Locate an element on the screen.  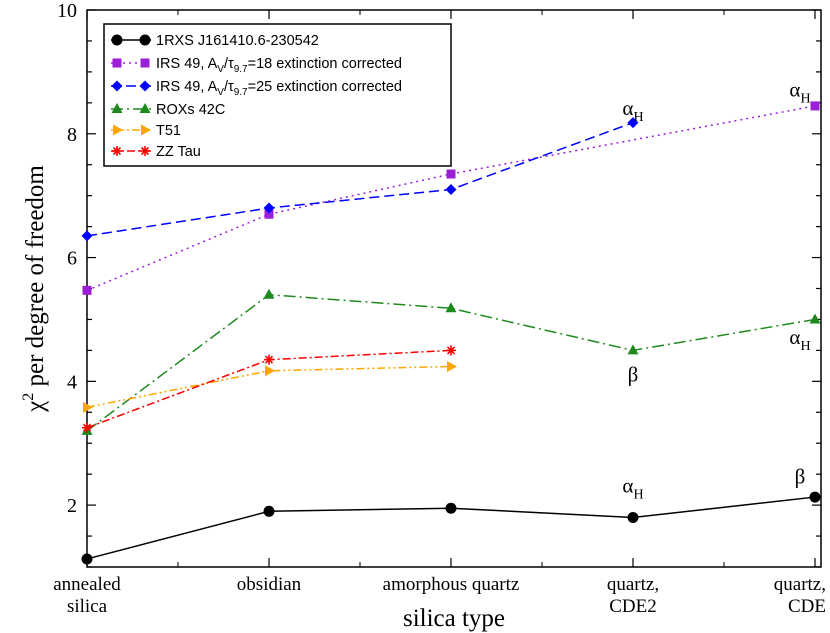
legend-entry-s6: ZZ Tau is located at coordinates (156, 152).